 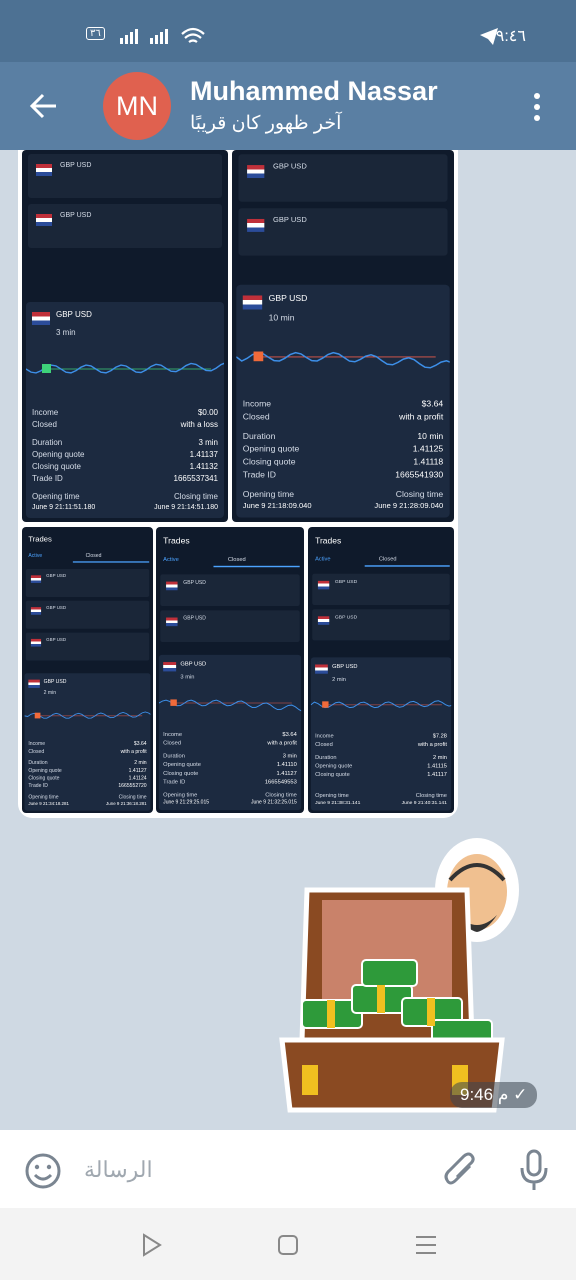 I want to click on tab-active: Active, so click(x=35, y=555).